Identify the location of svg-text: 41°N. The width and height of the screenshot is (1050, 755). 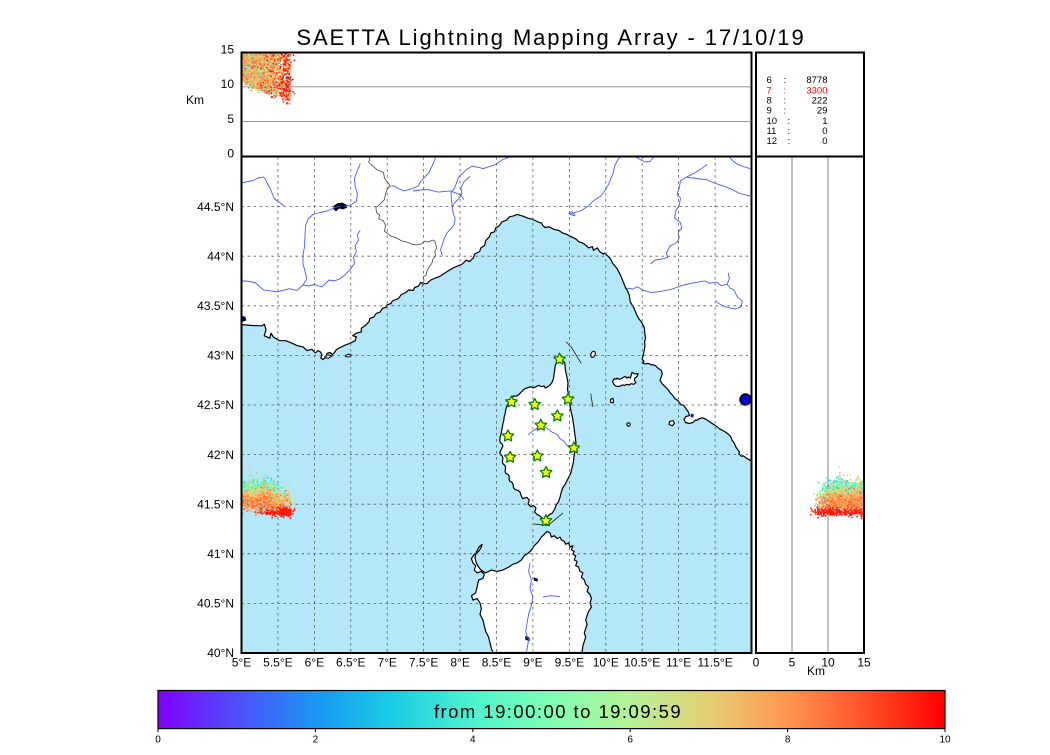
(220, 554).